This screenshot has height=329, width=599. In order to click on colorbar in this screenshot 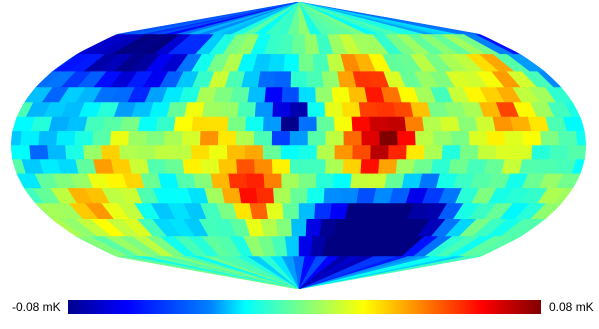, I will do `click(304, 307)`.